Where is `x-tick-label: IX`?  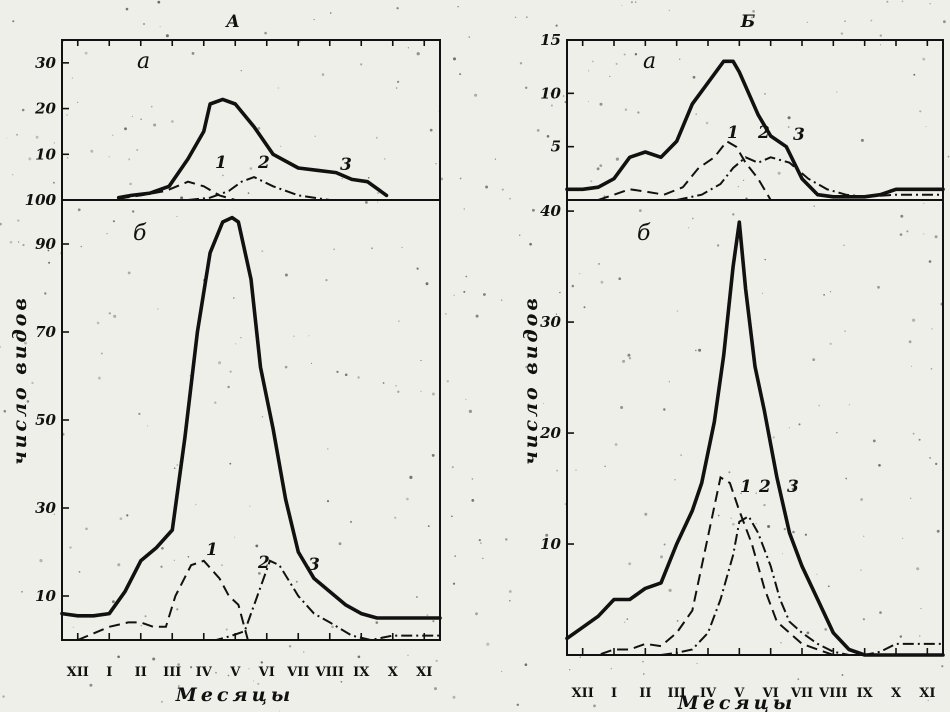 x-tick-label: IX is located at coordinates (865, 693).